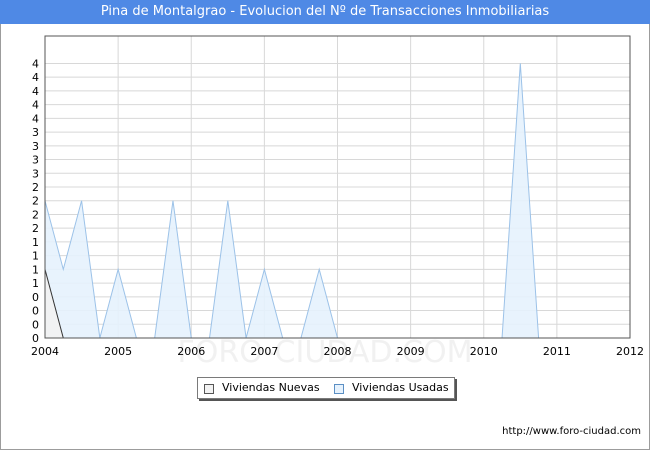  Describe the element at coordinates (338, 351) in the screenshot. I see `x-tick-label: 2008` at that location.